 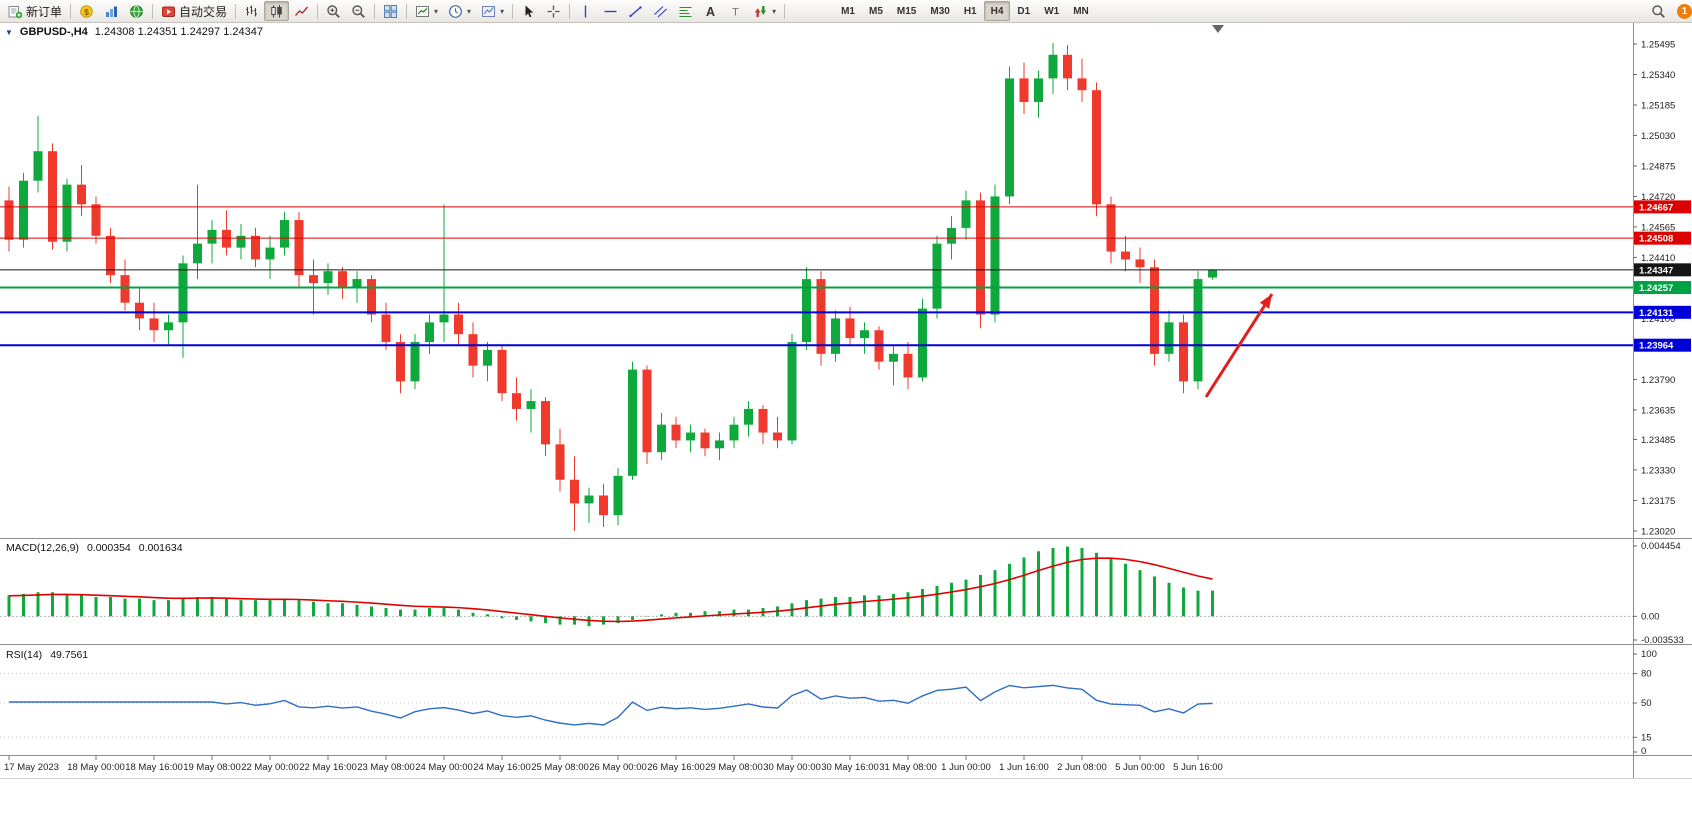 I want to click on zoom-out-button, so click(x=358, y=11).